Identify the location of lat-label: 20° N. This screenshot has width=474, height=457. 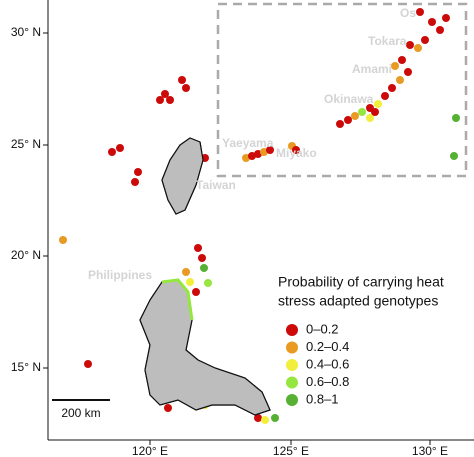
(26, 255).